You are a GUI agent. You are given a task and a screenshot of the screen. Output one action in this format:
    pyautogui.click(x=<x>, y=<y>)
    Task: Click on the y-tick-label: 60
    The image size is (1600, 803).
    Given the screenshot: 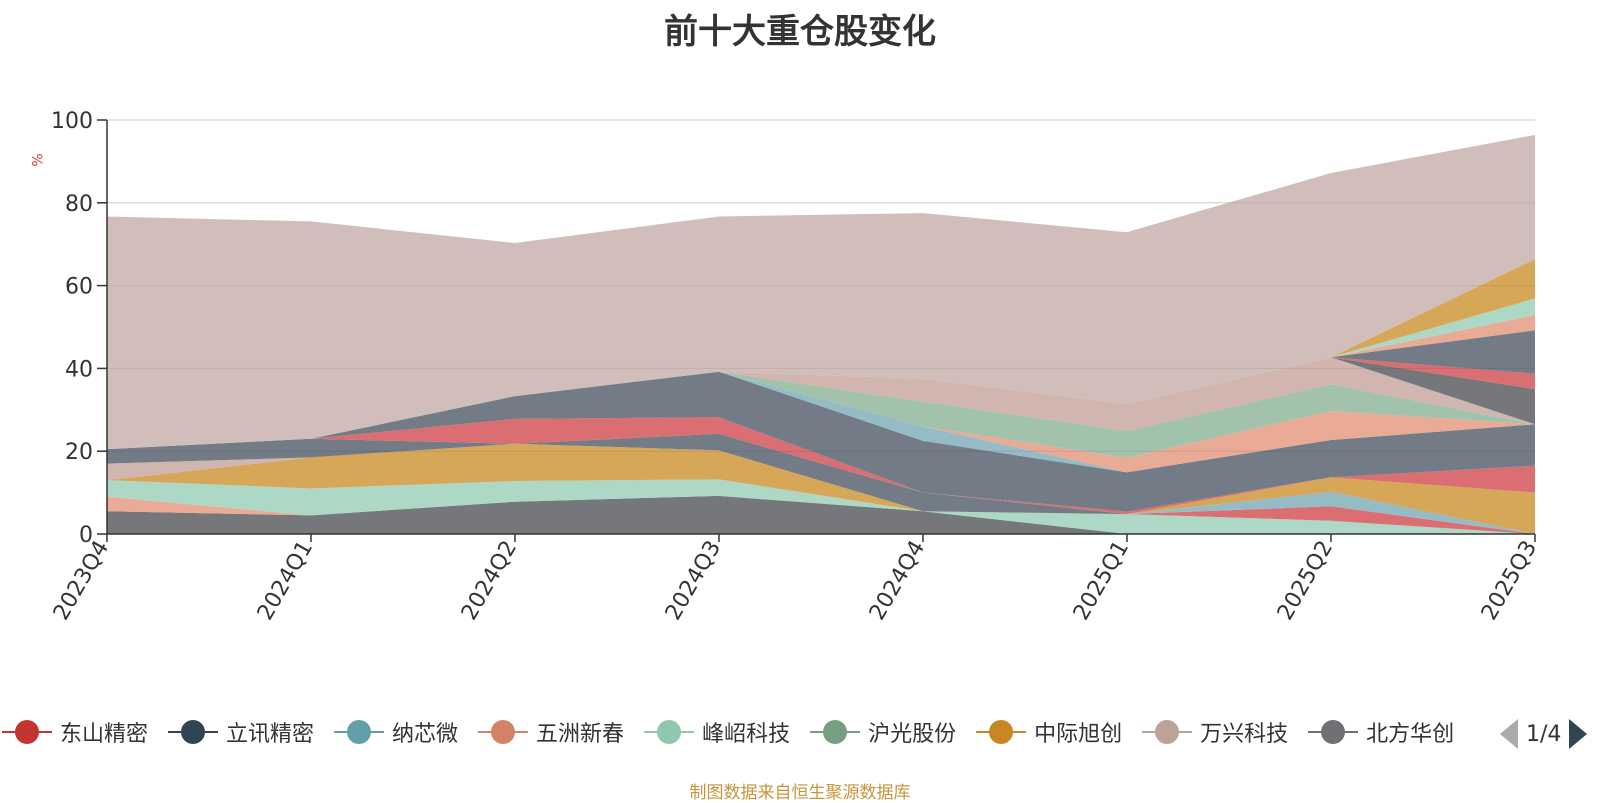 What is the action you would take?
    pyautogui.click(x=79, y=287)
    